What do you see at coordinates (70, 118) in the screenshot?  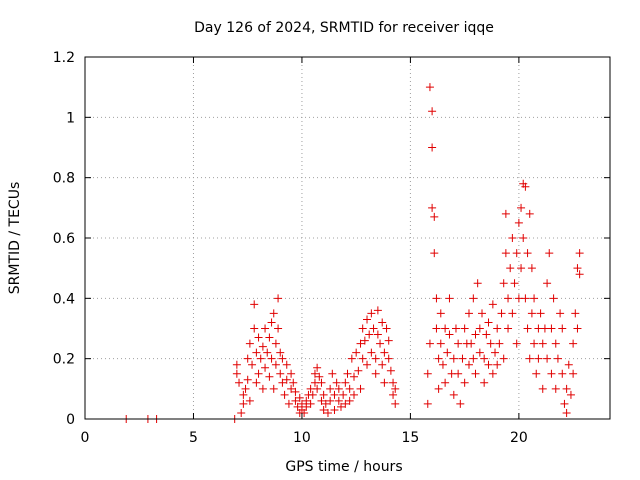 I see `y-tick-label: 1` at bounding box center [70, 118].